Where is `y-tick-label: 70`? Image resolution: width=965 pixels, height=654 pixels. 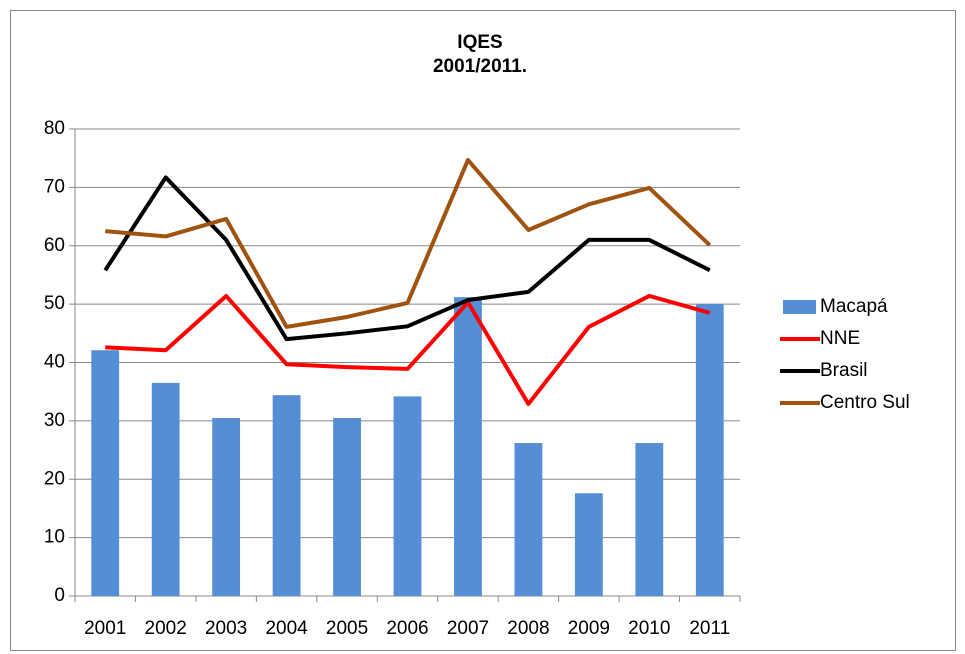
y-tick-label: 70 is located at coordinates (54, 186).